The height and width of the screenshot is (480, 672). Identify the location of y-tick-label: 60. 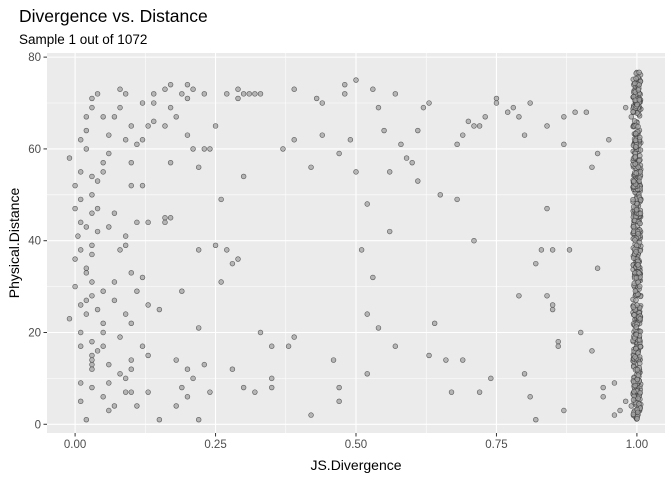
(34, 150).